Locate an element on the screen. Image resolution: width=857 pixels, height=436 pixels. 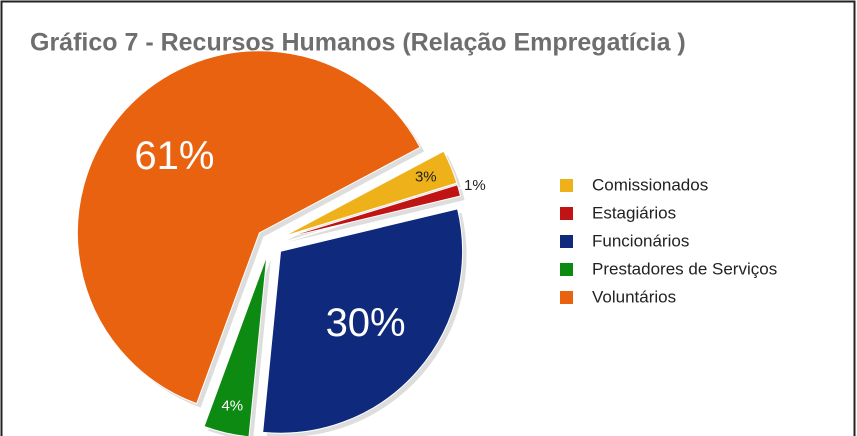
data-label: 3% is located at coordinates (426, 176).